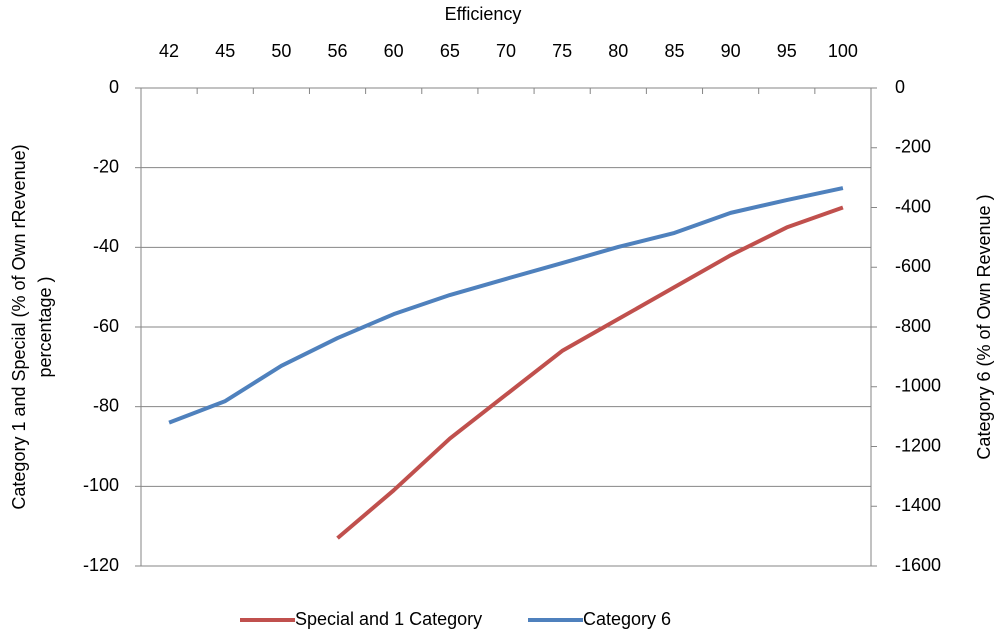  I want to click on x-tick-label: 80, so click(618, 51).